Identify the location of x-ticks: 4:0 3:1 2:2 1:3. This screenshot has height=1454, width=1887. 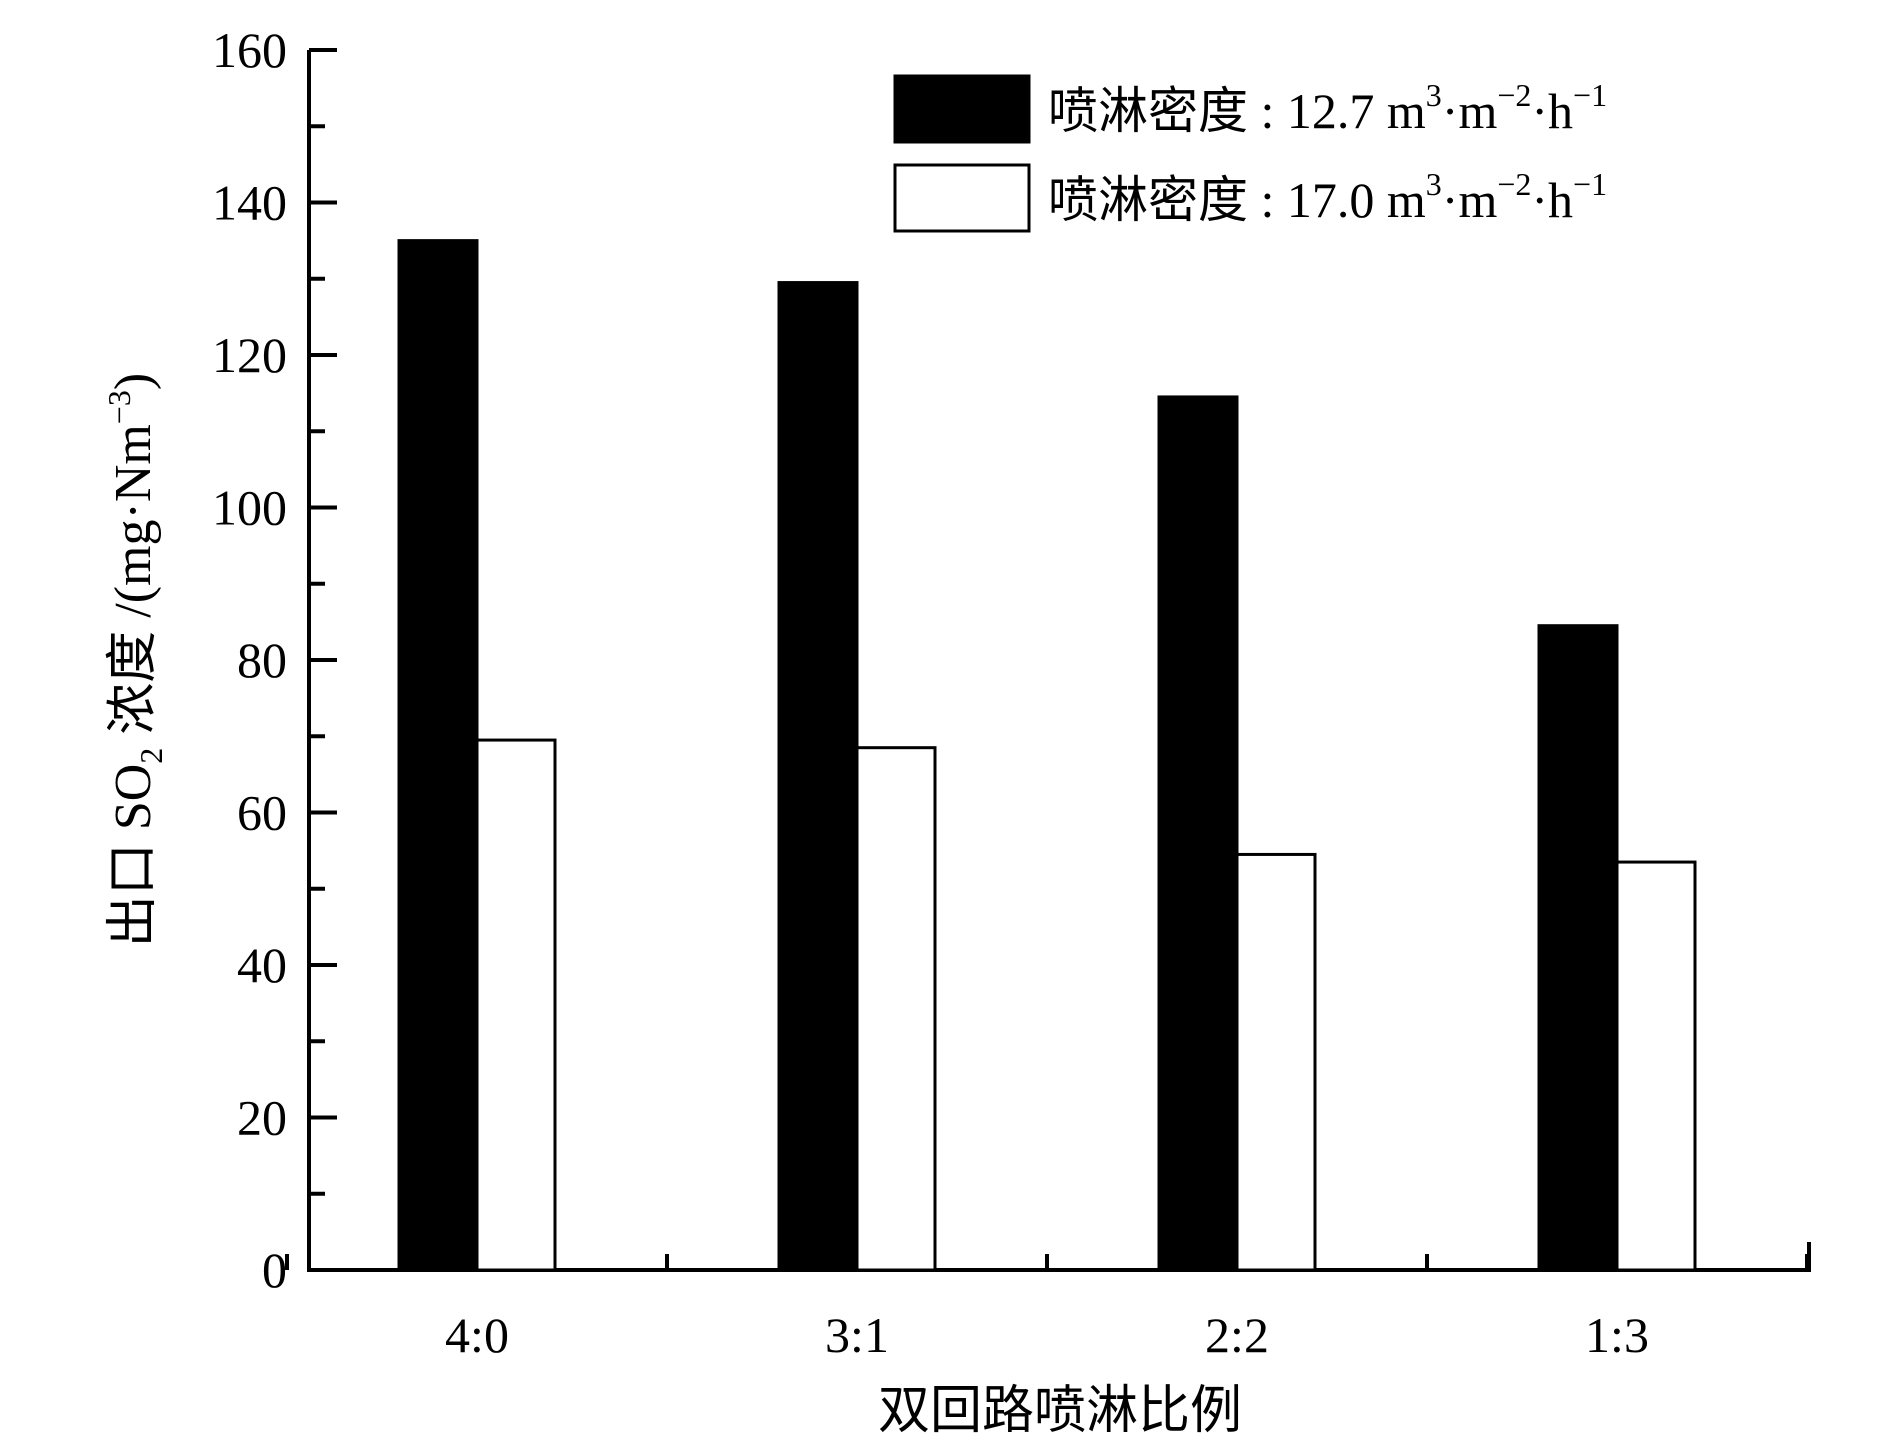
(1048, 1302).